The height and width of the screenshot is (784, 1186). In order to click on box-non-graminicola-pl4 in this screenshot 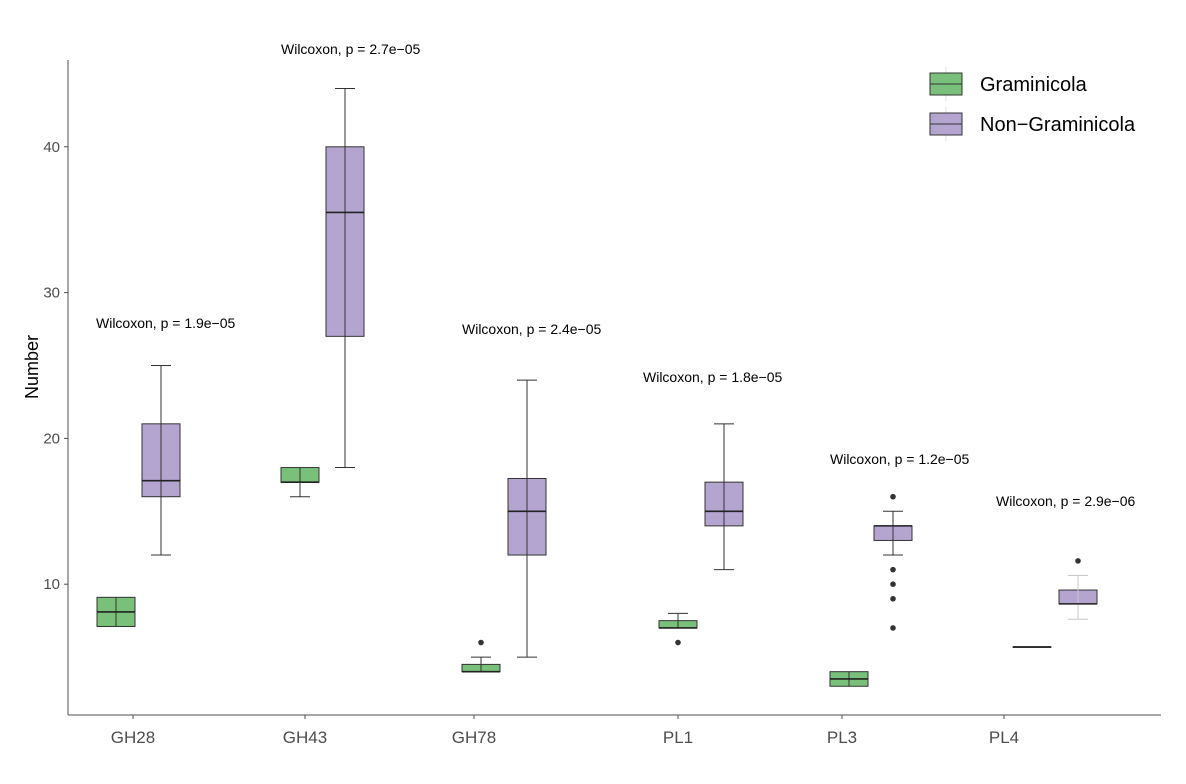, I will do `click(1078, 589)`.